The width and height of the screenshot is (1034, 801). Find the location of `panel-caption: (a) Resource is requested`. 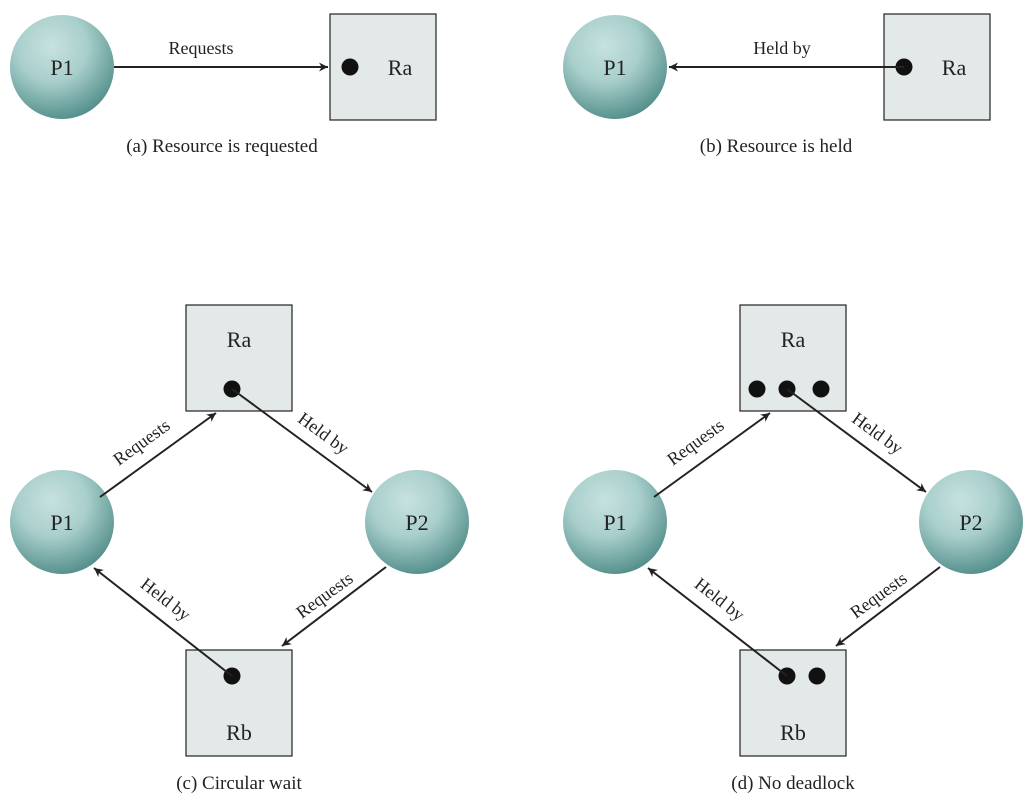

panel-caption: (a) Resource is requested is located at coordinates (222, 146).